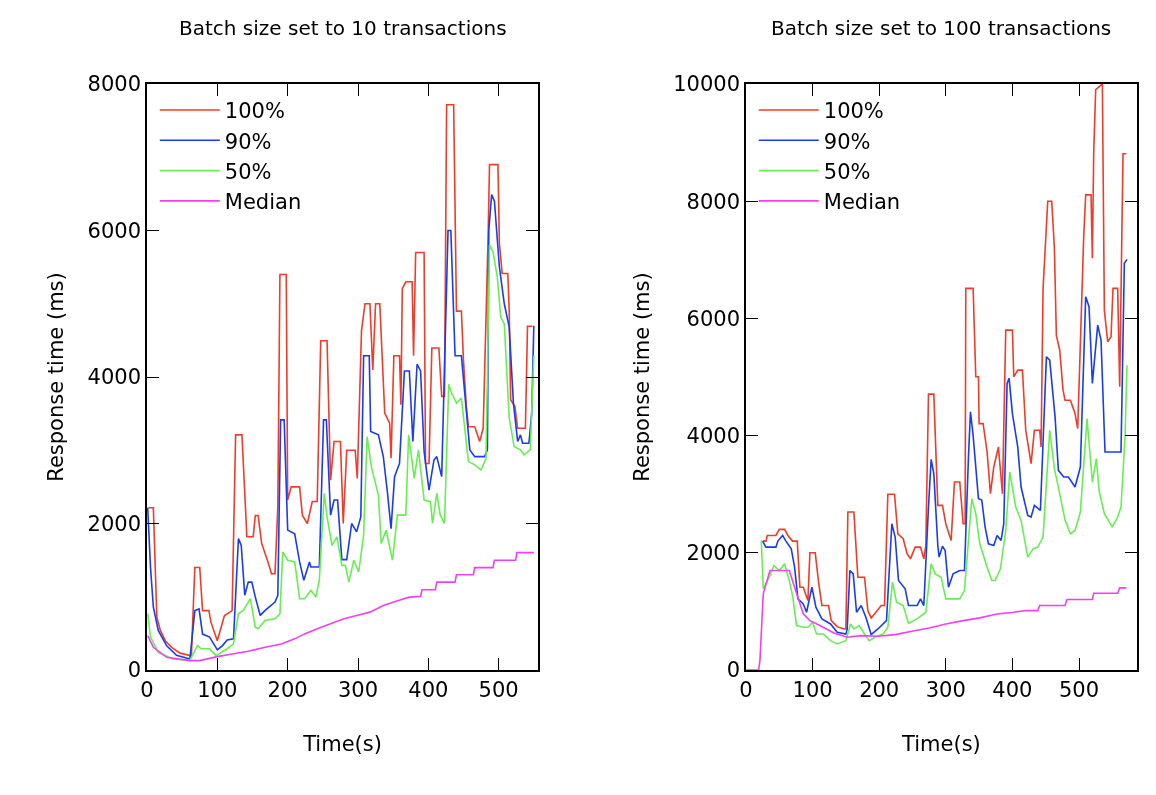 Image resolution: width=1156 pixels, height=795 pixels. What do you see at coordinates (343, 28) in the screenshot?
I see `chart-title: Batch size set to 10 transactions` at bounding box center [343, 28].